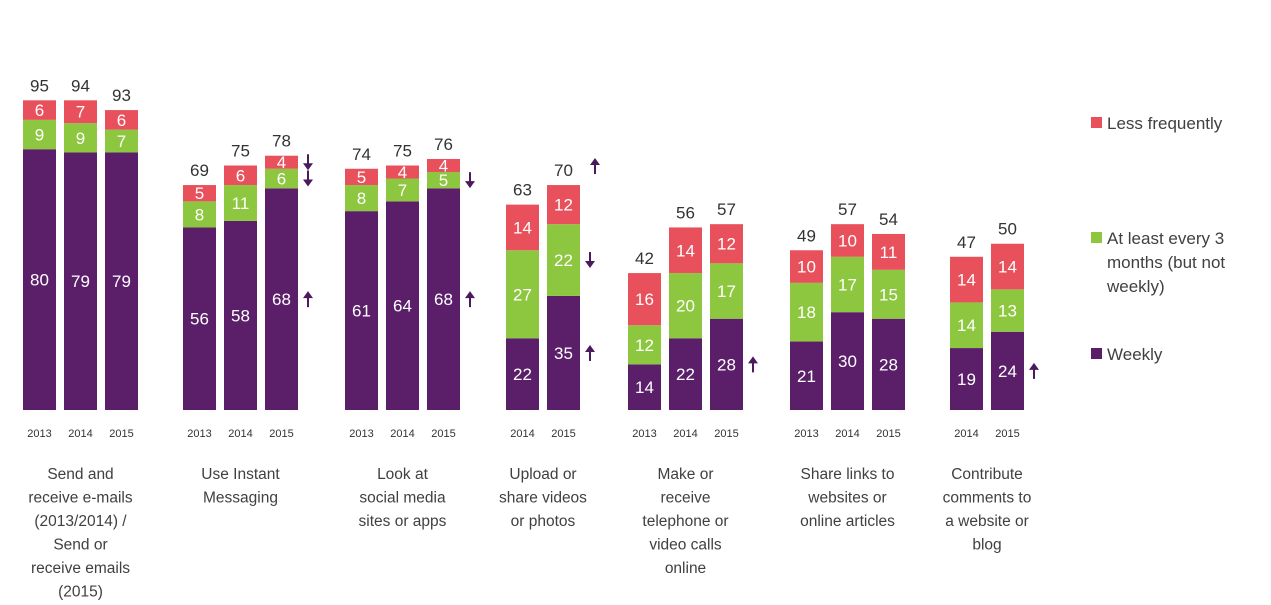 Image resolution: width=1271 pixels, height=605 pixels. I want to click on bar-stack-2014: 22 27 14 63 2014, so click(522, 310).